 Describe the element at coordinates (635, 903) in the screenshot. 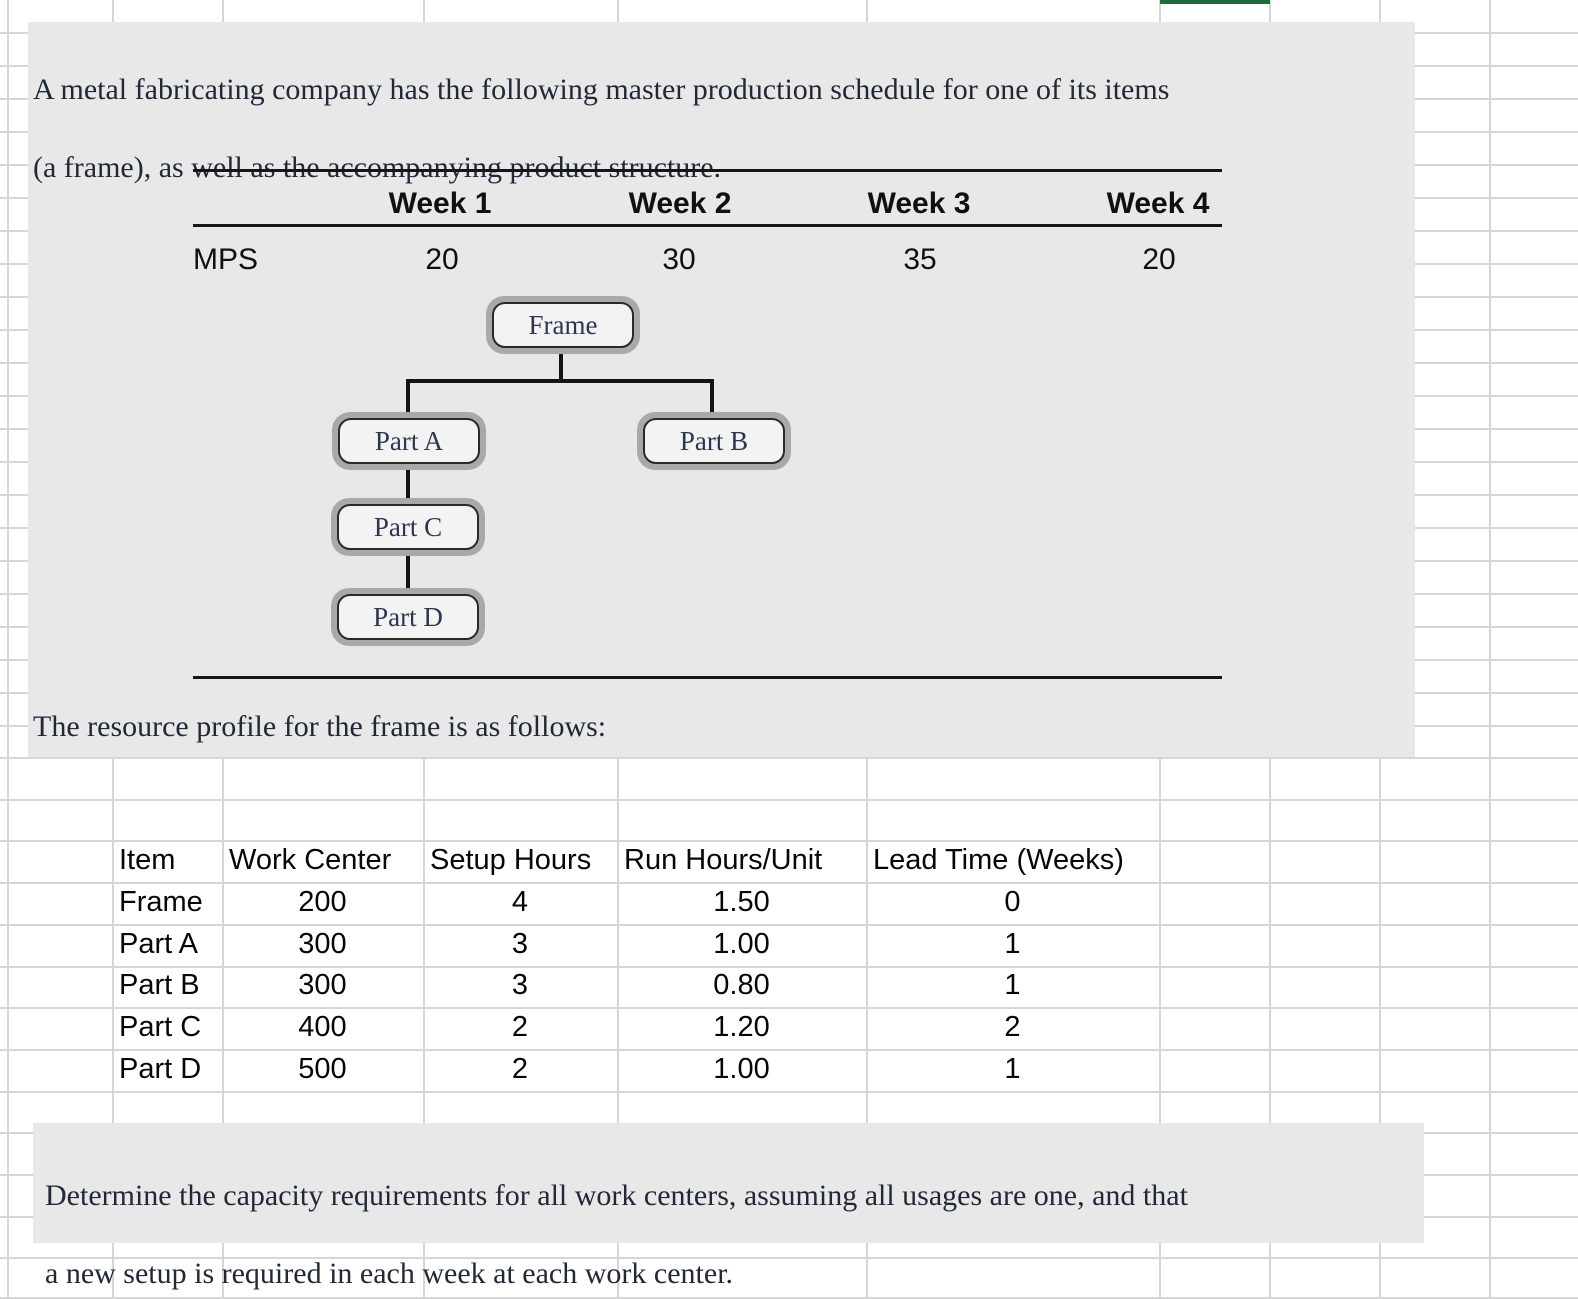

I see `table-row: Frame 200 4 1.50 0` at that location.